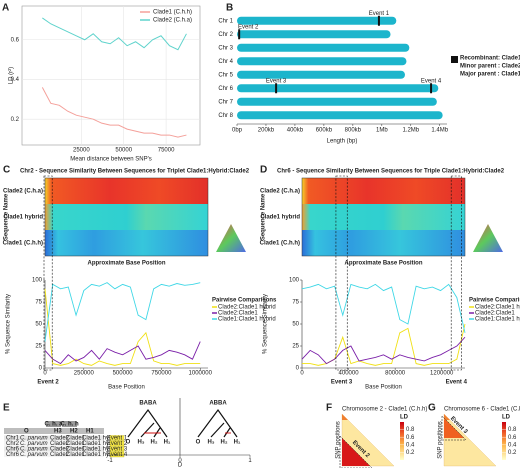 Image resolution: width=520 pixels, height=468 pixels. I want to click on tree-leaf: H₁, so click(167, 443).